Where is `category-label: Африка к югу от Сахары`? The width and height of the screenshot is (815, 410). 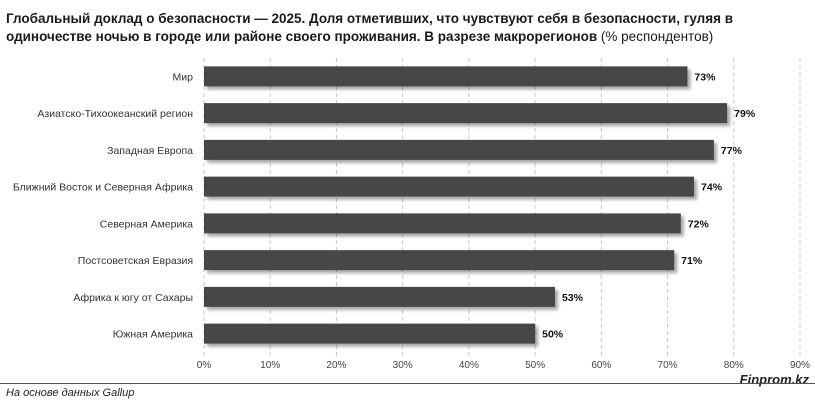 category-label: Африка к югу от Сахары is located at coordinates (133, 298).